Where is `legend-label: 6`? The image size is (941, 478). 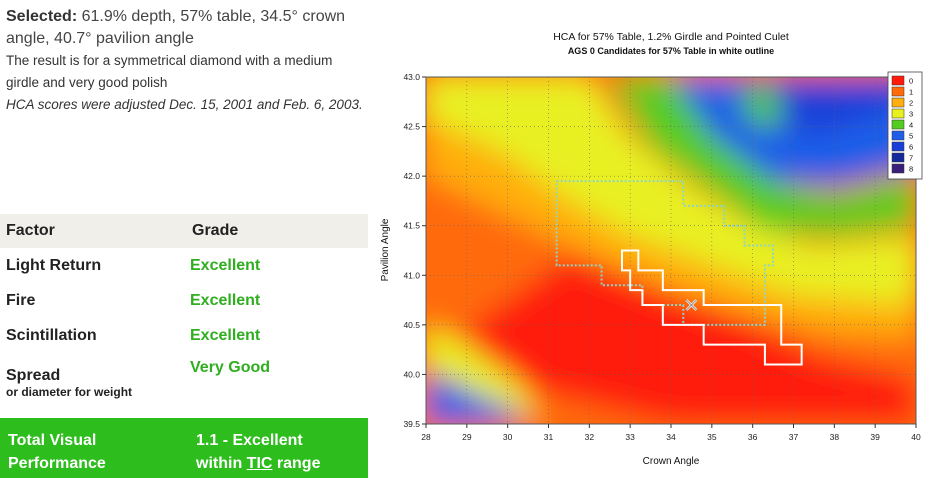 legend-label: 6 is located at coordinates (911, 147).